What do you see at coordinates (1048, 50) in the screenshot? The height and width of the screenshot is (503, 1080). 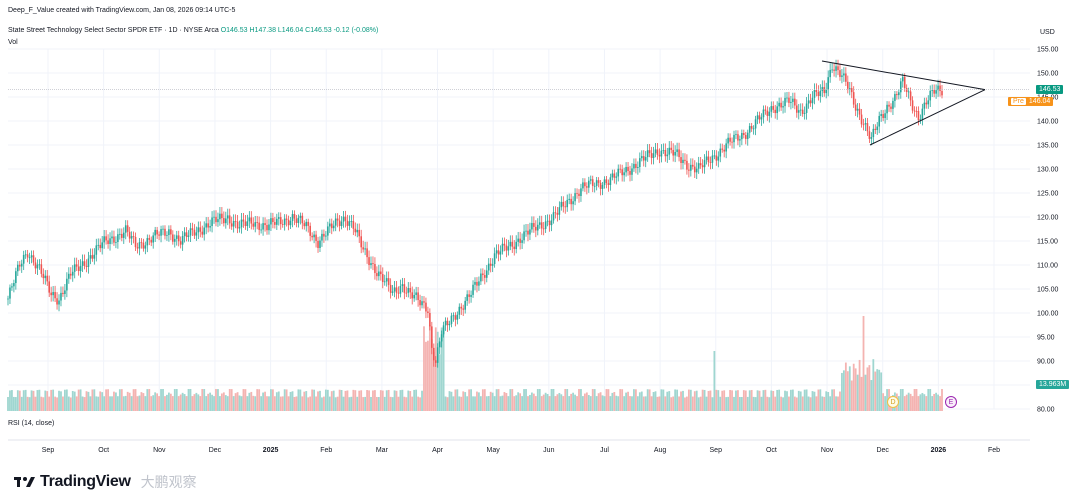 I see `y-tick-label: 155.00` at bounding box center [1048, 50].